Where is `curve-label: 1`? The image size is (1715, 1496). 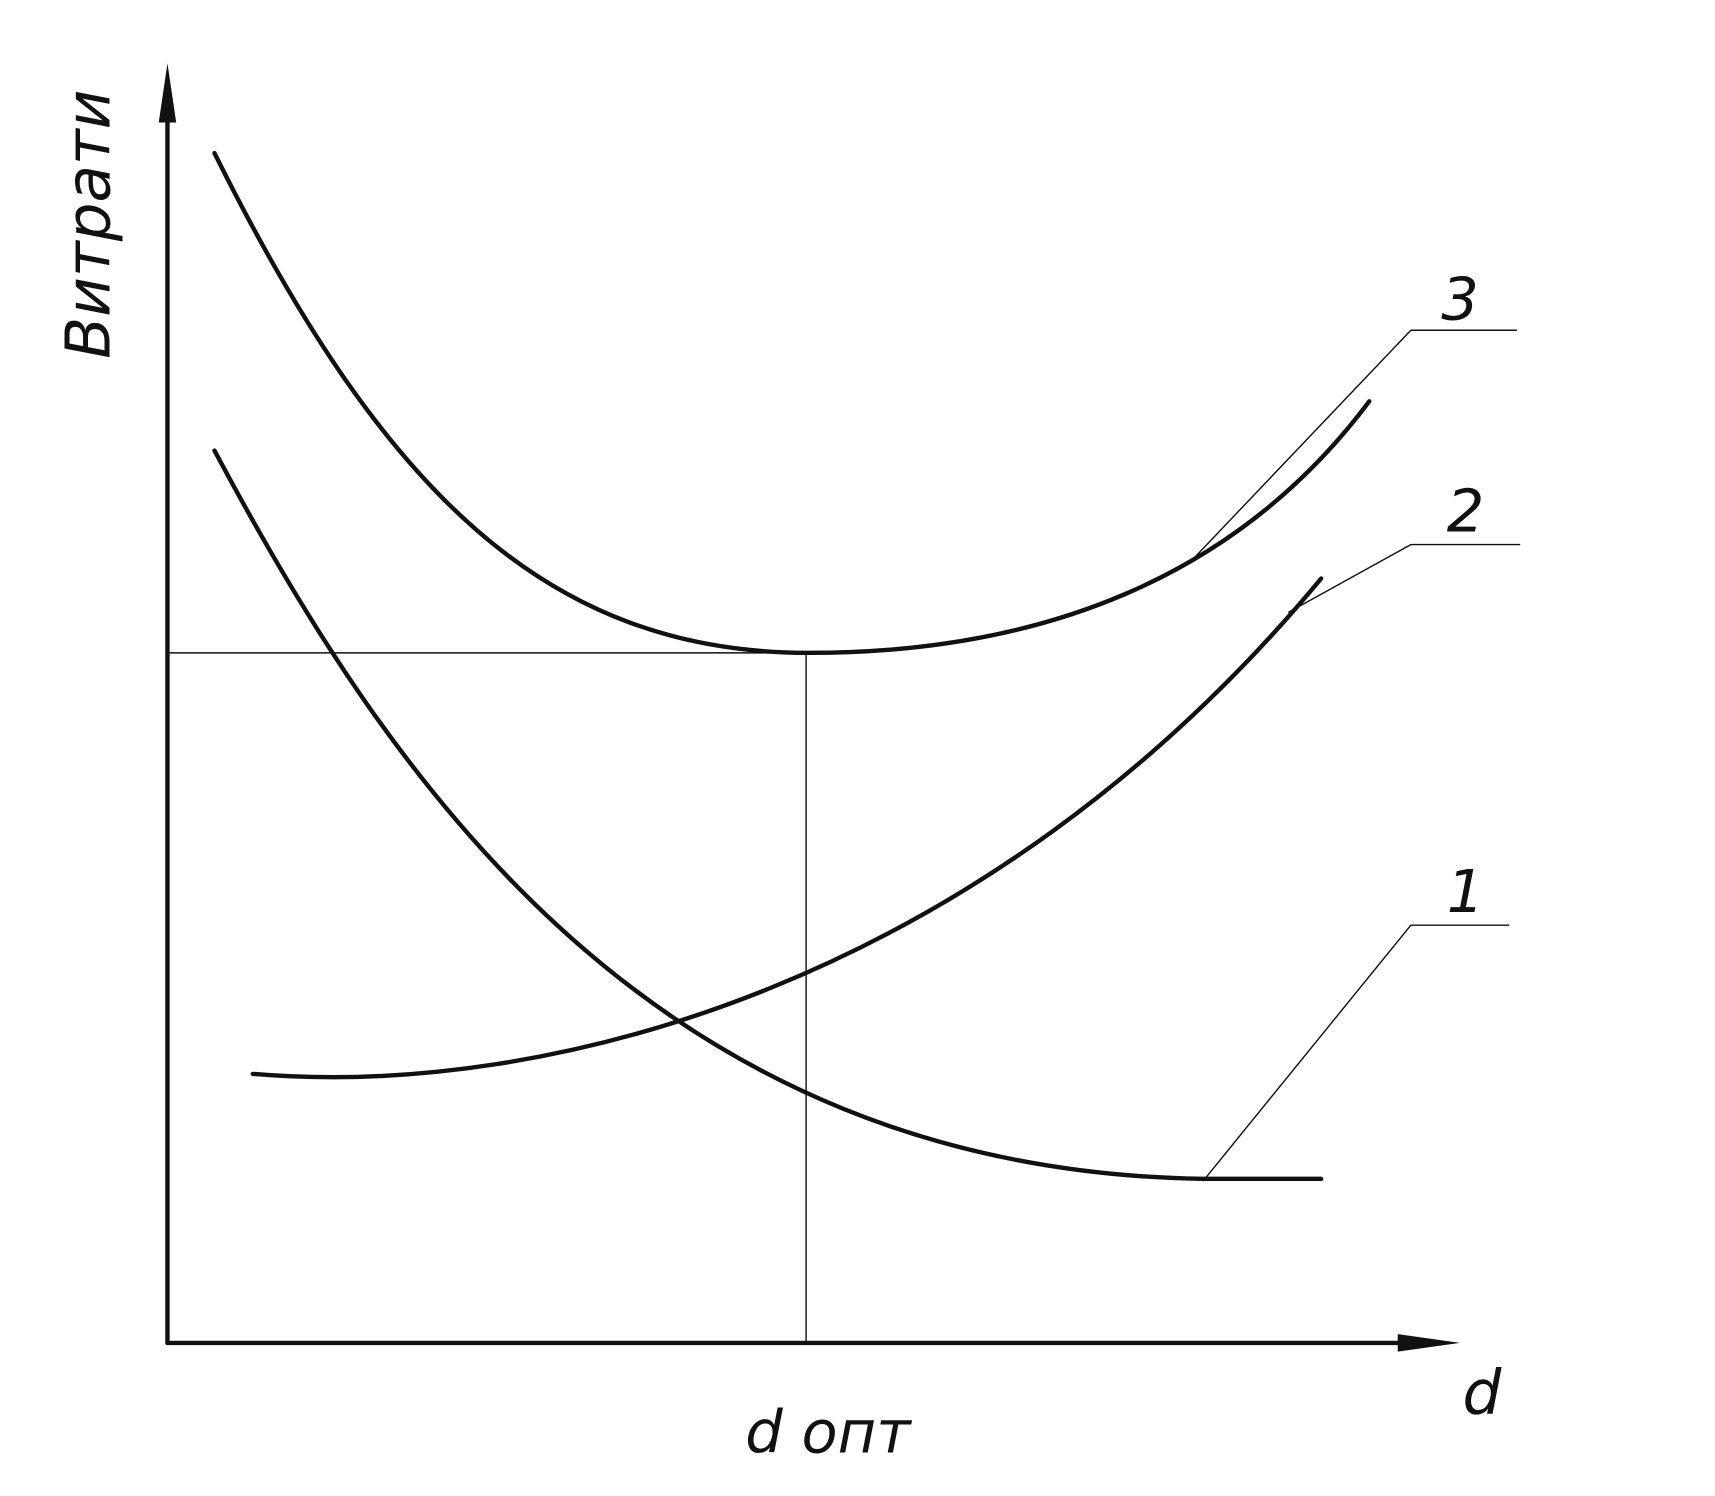
curve-label: 1 is located at coordinates (1466, 891).